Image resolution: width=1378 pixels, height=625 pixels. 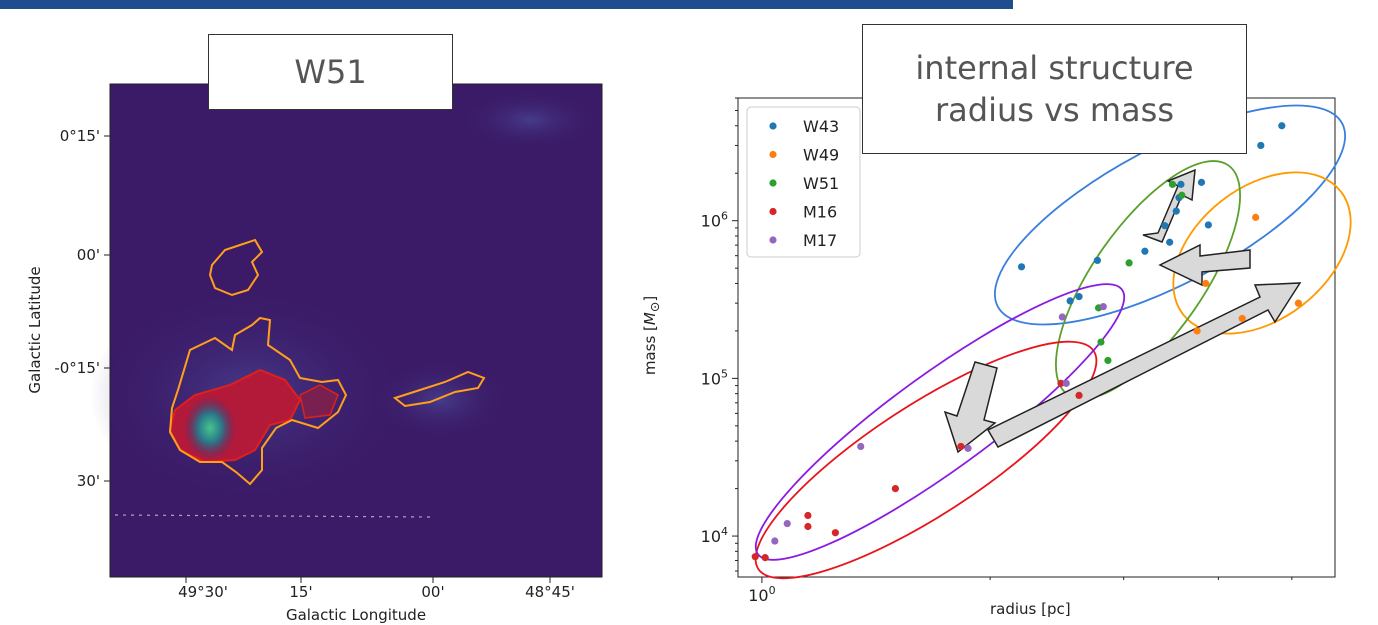 I want to click on map-y-axis-label: Galactic Latitude, so click(x=35, y=329).